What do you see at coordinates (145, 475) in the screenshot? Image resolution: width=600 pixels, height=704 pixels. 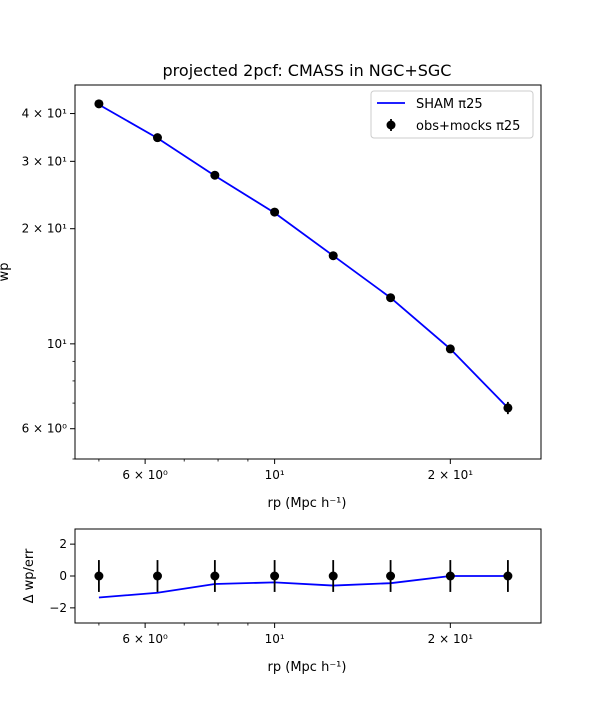 I see `main-x-tick-label: 6 × 10⁰` at bounding box center [145, 475].